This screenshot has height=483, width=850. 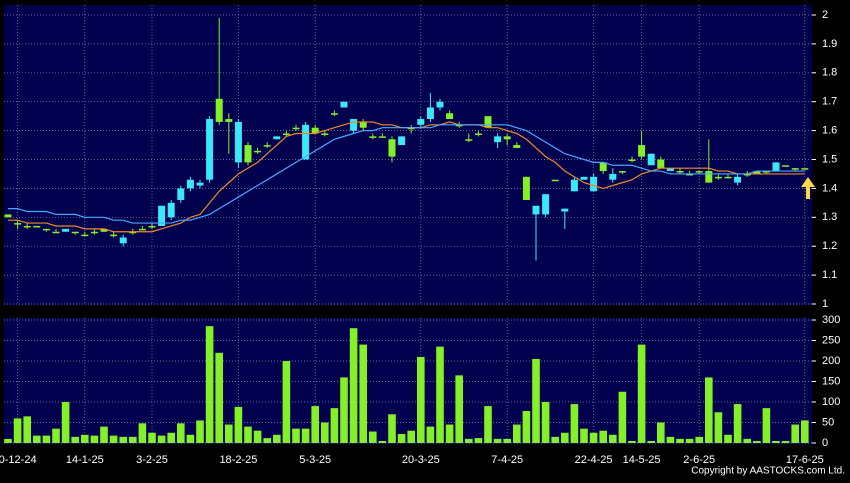 I want to click on volume-tick-label: 0, so click(x=825, y=443).